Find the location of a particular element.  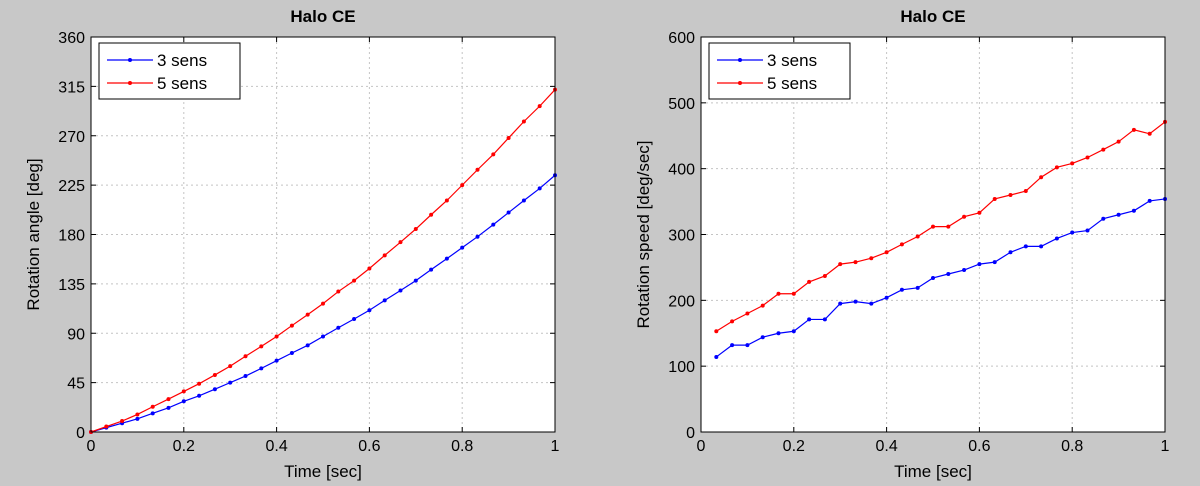

y-tick-label: 0 is located at coordinates (690, 433).